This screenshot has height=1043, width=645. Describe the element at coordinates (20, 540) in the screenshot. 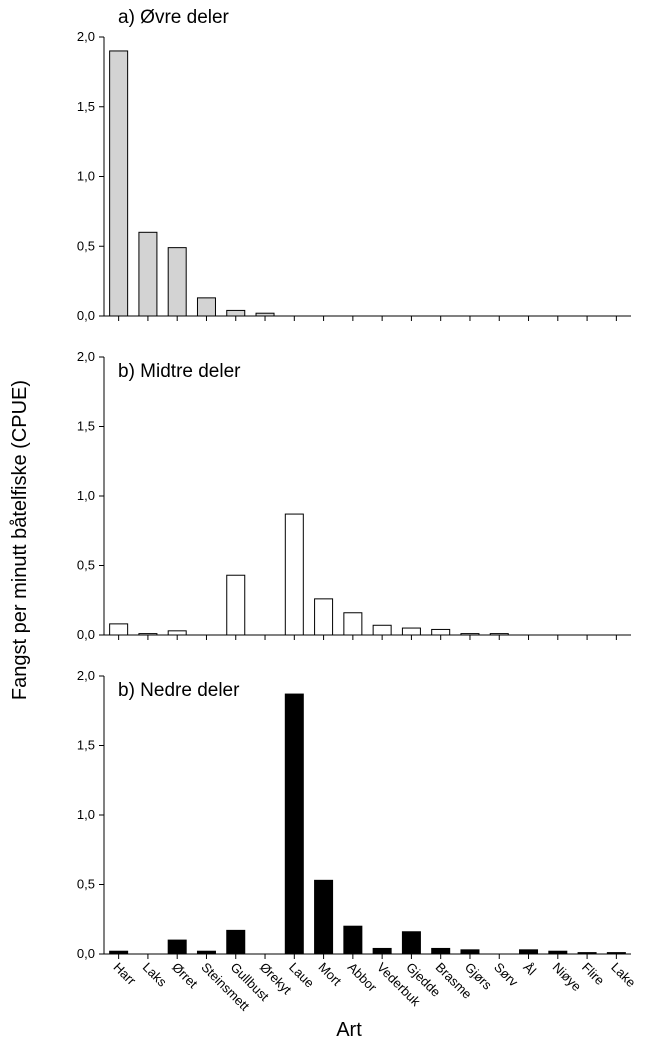

I see `y-axis-label: Fangst per minutt båtelfiske (CPUE)` at that location.